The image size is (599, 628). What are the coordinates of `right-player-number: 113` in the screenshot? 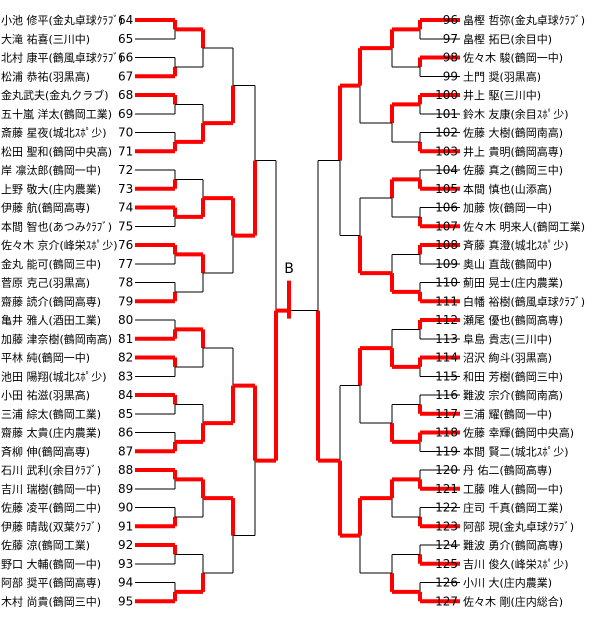 It's located at (446, 339).